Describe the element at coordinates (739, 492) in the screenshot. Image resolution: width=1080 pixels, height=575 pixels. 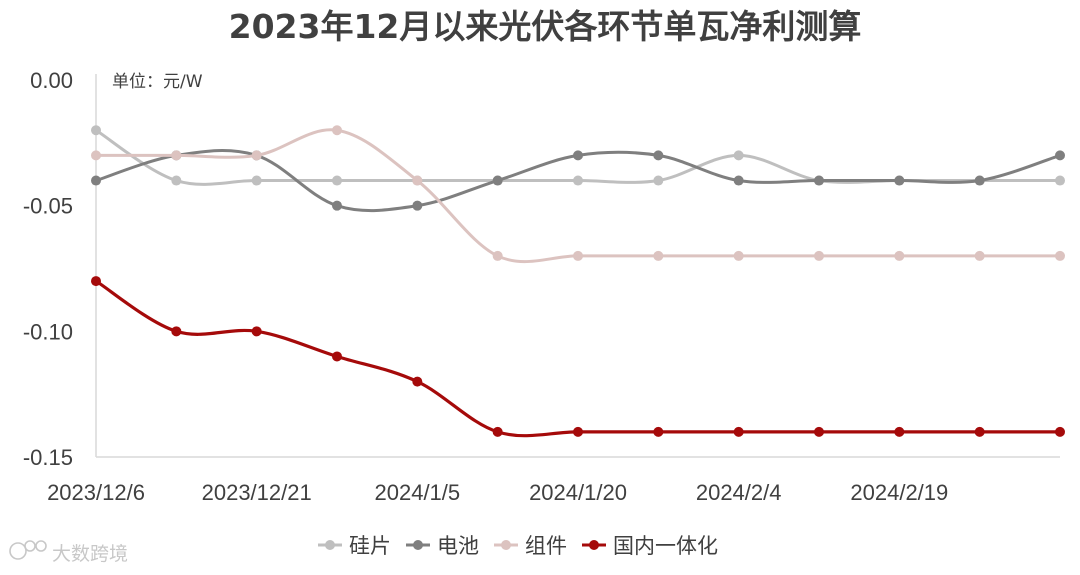
I see `x-tick-label: 2024/2/4` at that location.